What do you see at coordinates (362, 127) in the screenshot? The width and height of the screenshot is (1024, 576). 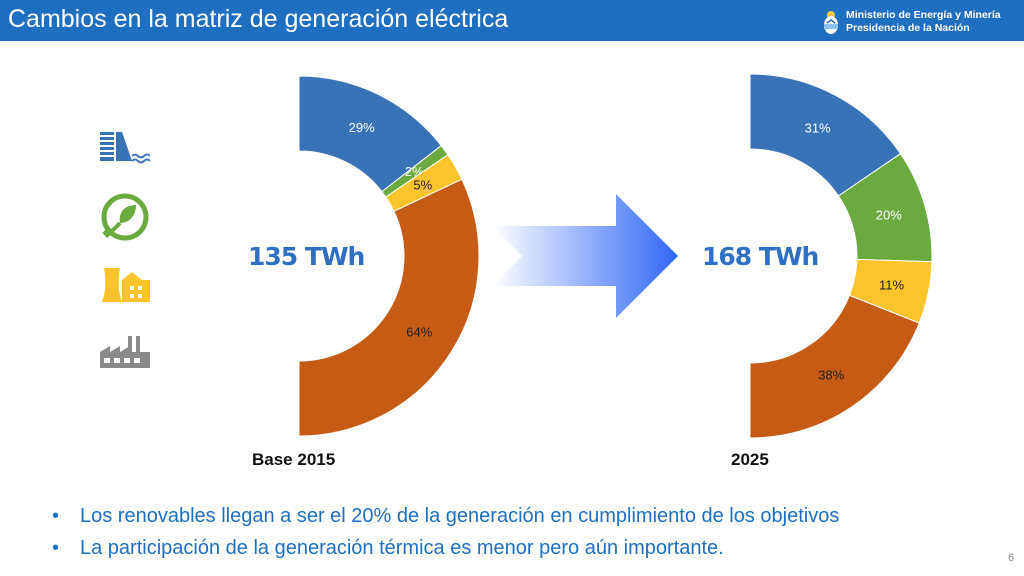 I see `slice-label: 29%` at bounding box center [362, 127].